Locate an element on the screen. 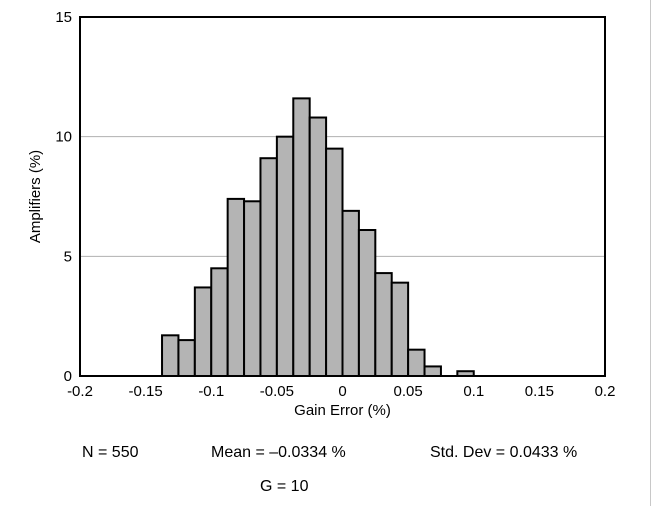 The width and height of the screenshot is (656, 511). y-tick-label: 15 is located at coordinates (63, 17).